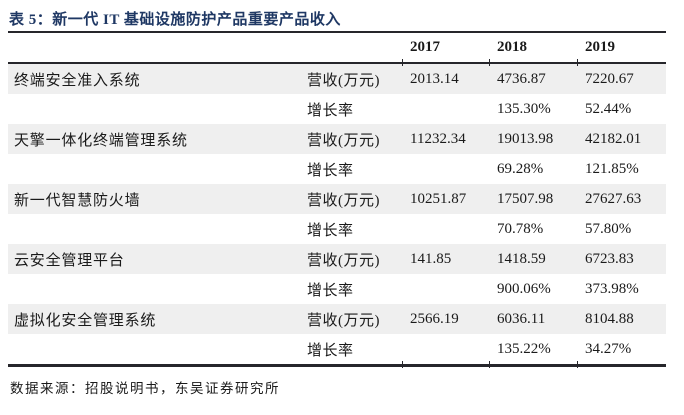 Image resolution: width=684 pixels, height=415 pixels. What do you see at coordinates (175, 20) in the screenshot?
I see `page-title: 表 5：新一代 IT 基础设施防护产品重要产品收入` at bounding box center [175, 20].